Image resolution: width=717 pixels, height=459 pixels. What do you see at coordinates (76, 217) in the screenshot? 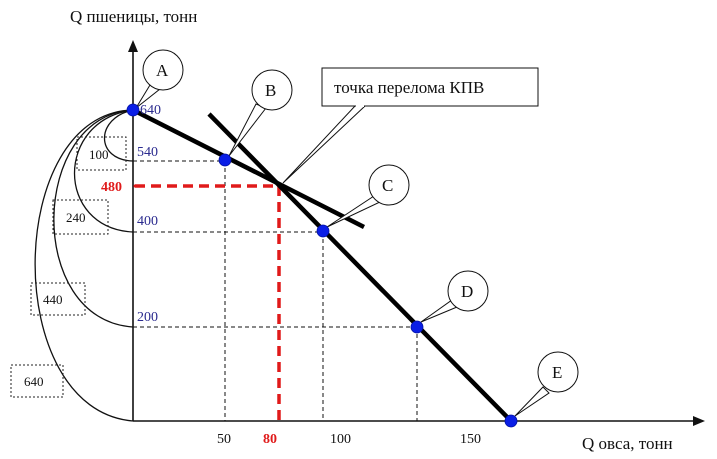
I see `arc-box-240: 240` at bounding box center [76, 217].